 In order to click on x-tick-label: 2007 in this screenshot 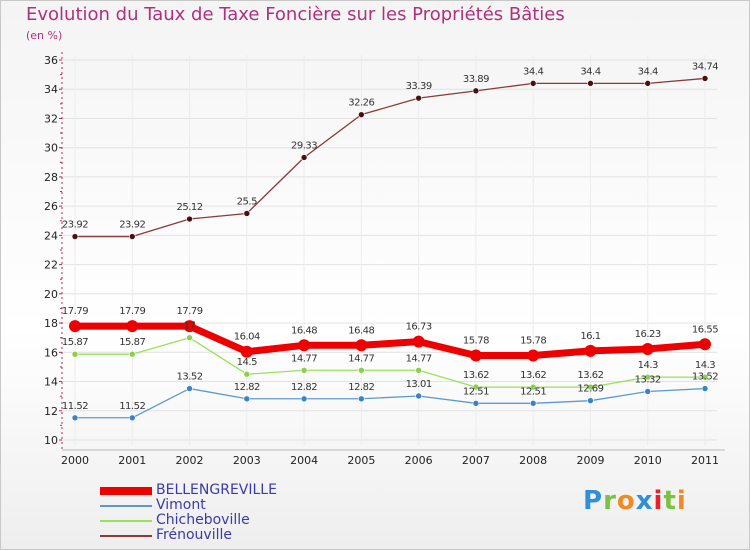, I will do `click(476, 460)`.